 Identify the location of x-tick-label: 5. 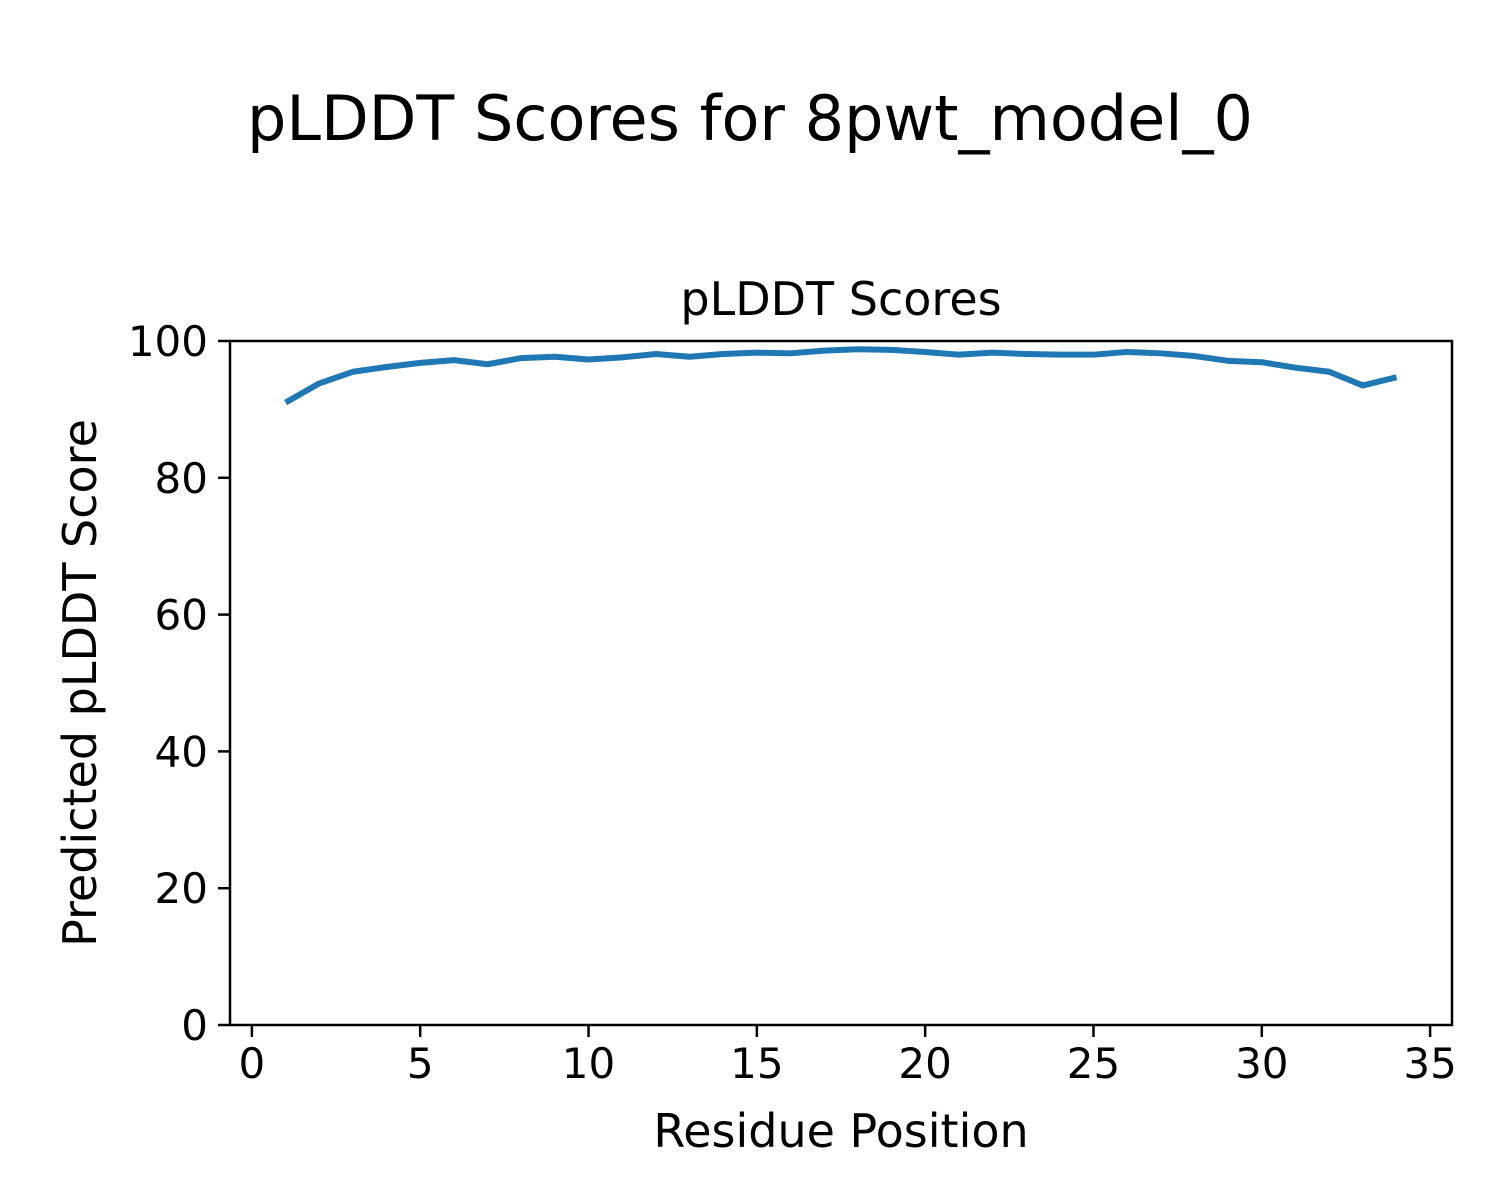
(420, 1063).